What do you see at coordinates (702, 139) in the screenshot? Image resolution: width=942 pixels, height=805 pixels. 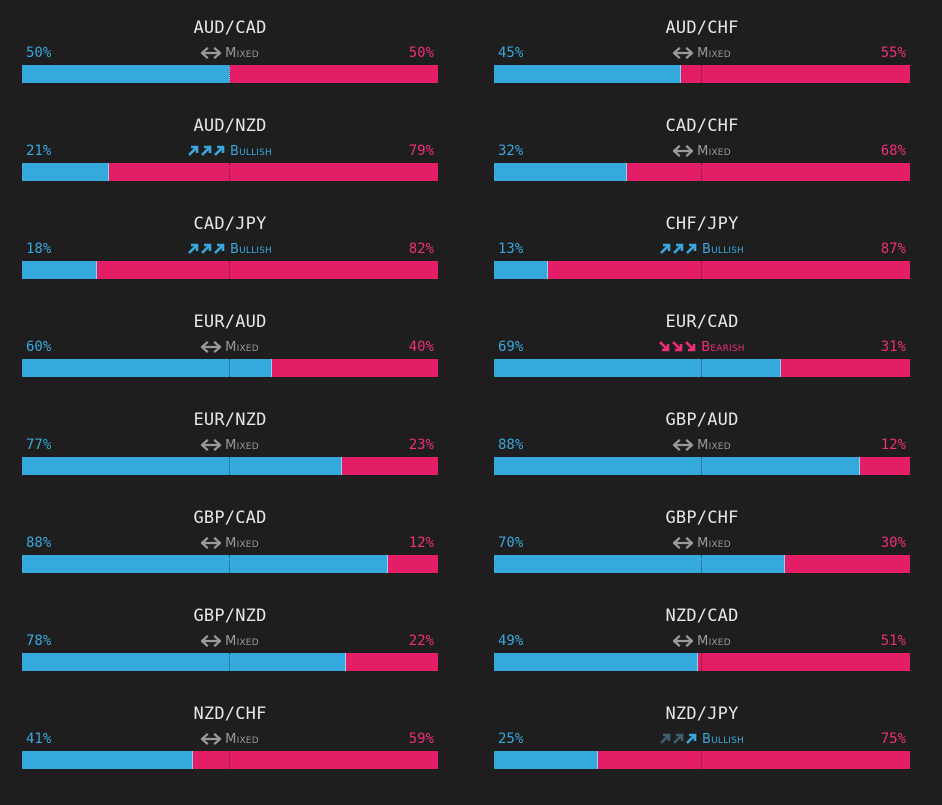 I see `pair-card-cad-chf: CAD/CHF 32% 68% Mixed` at bounding box center [702, 139].